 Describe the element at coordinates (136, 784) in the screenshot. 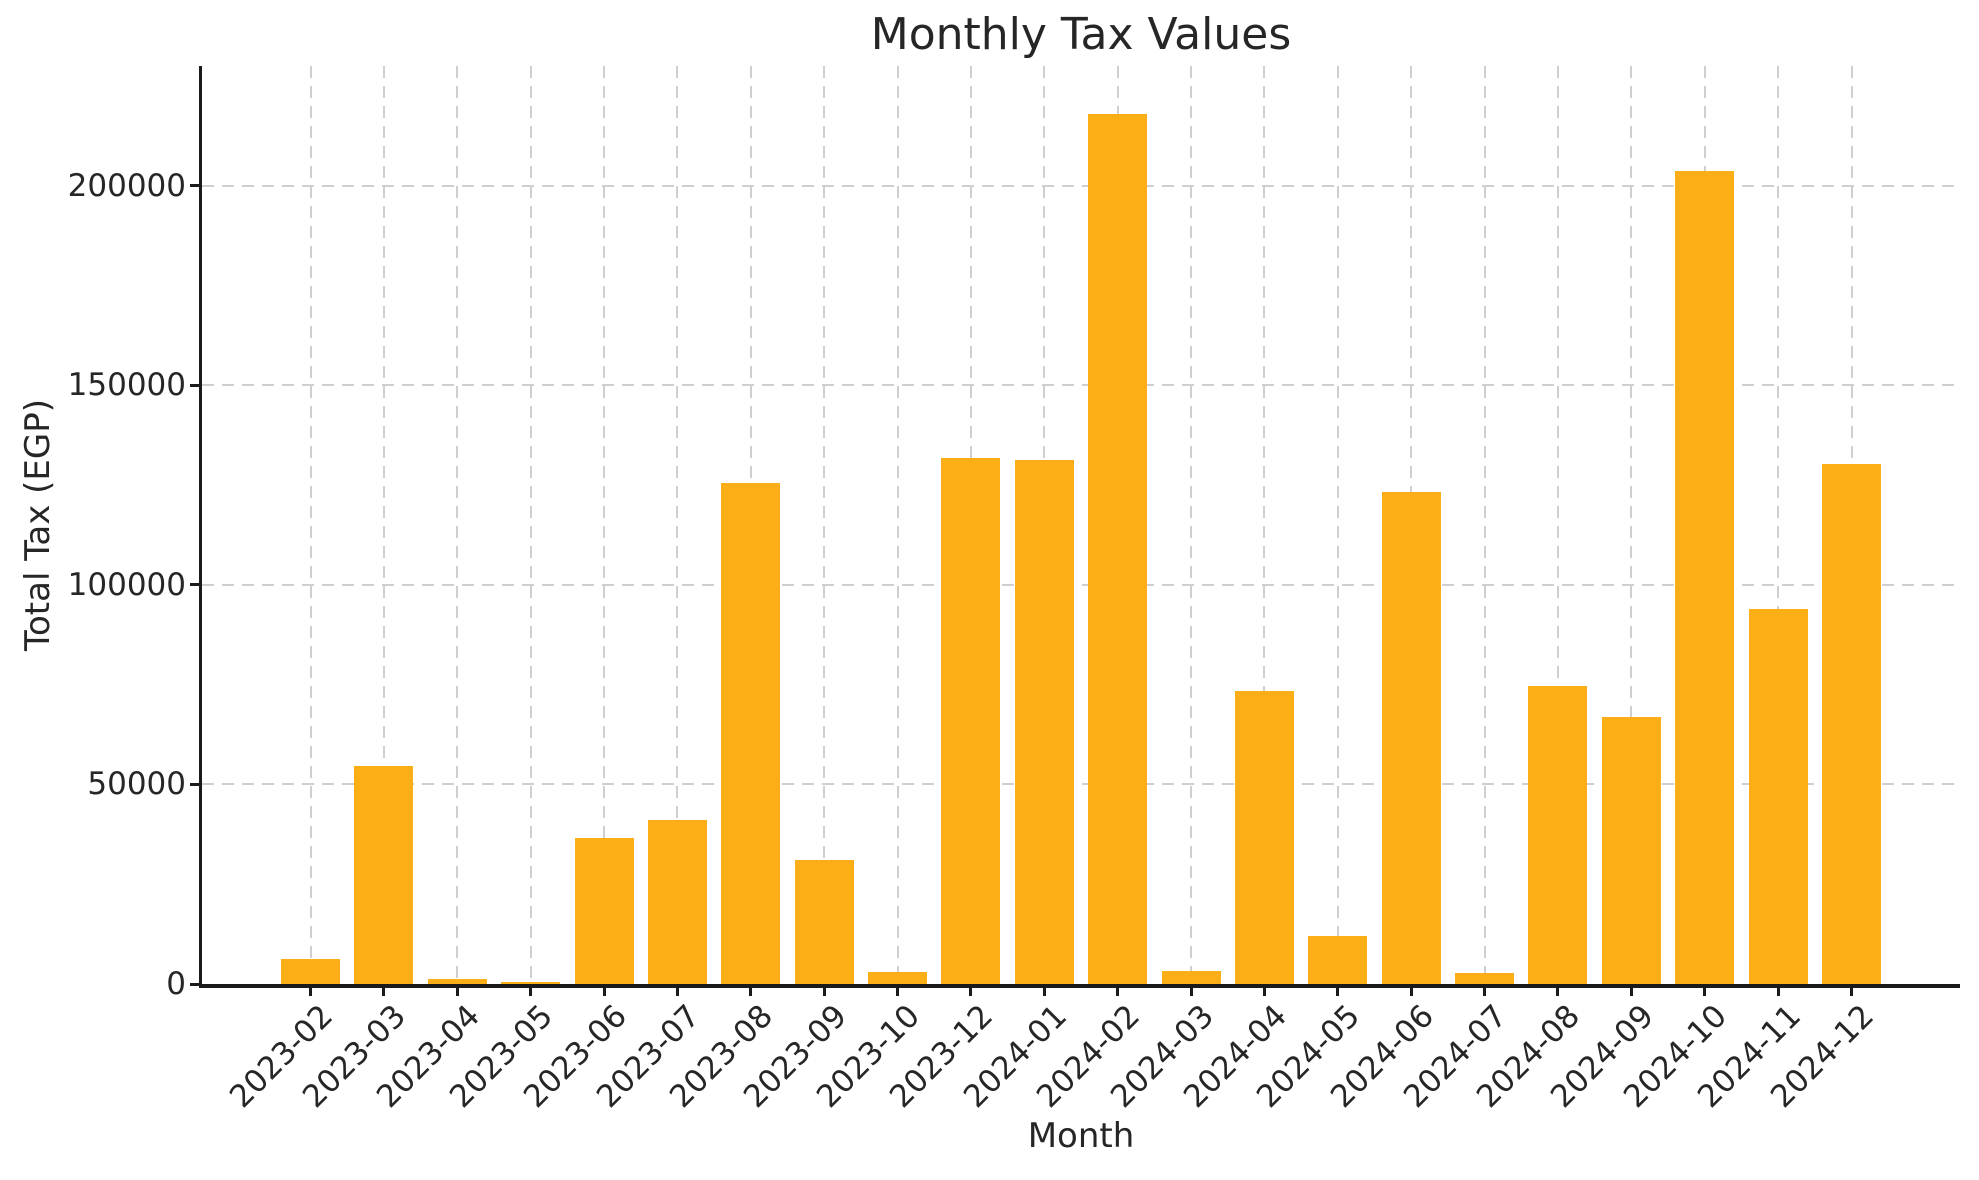

I see `y-tick-label: 50000` at that location.